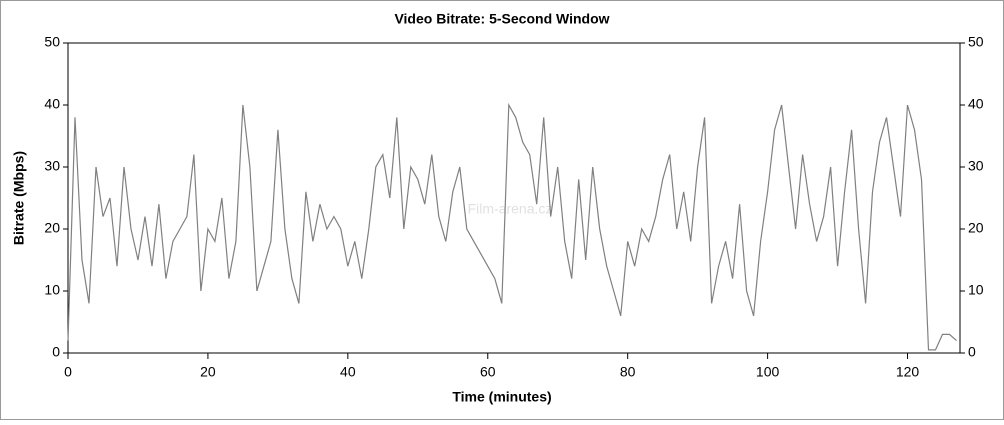 This screenshot has height=425, width=1004. I want to click on y-axis-label: Bitrate (Mbps), so click(19, 198).